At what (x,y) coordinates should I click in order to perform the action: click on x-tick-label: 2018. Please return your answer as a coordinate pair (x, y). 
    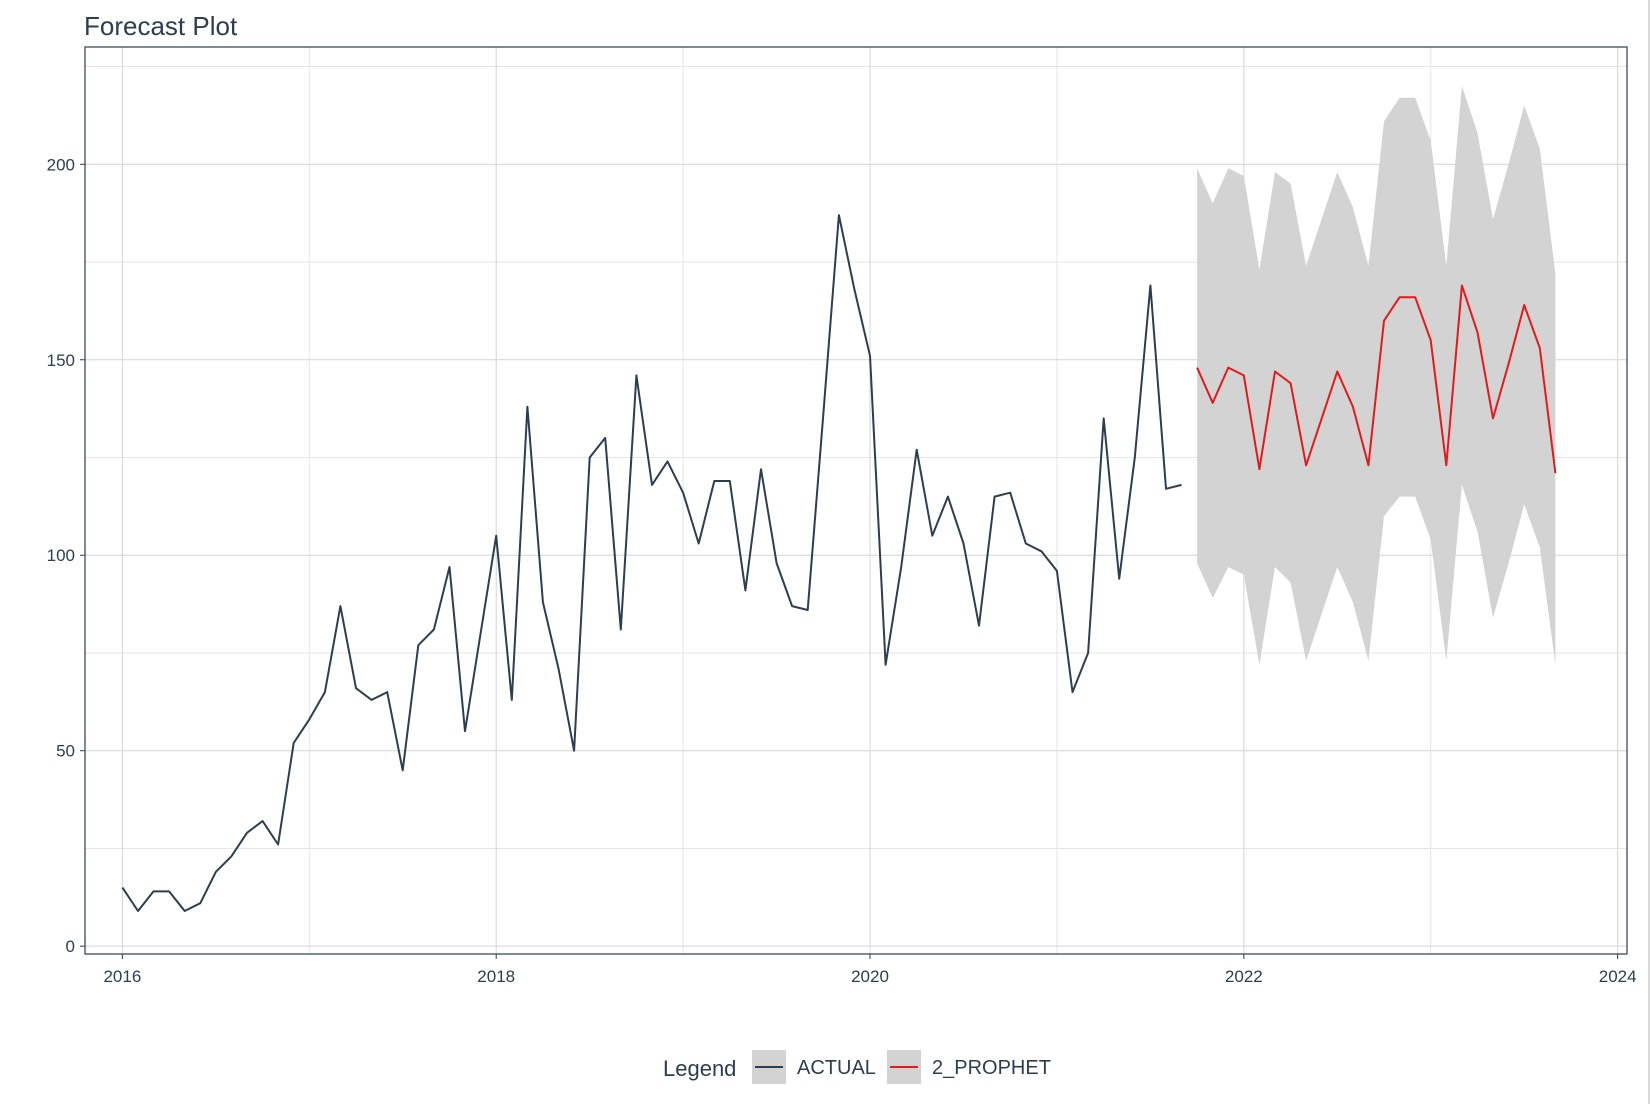
    Looking at the image, I should click on (496, 976).